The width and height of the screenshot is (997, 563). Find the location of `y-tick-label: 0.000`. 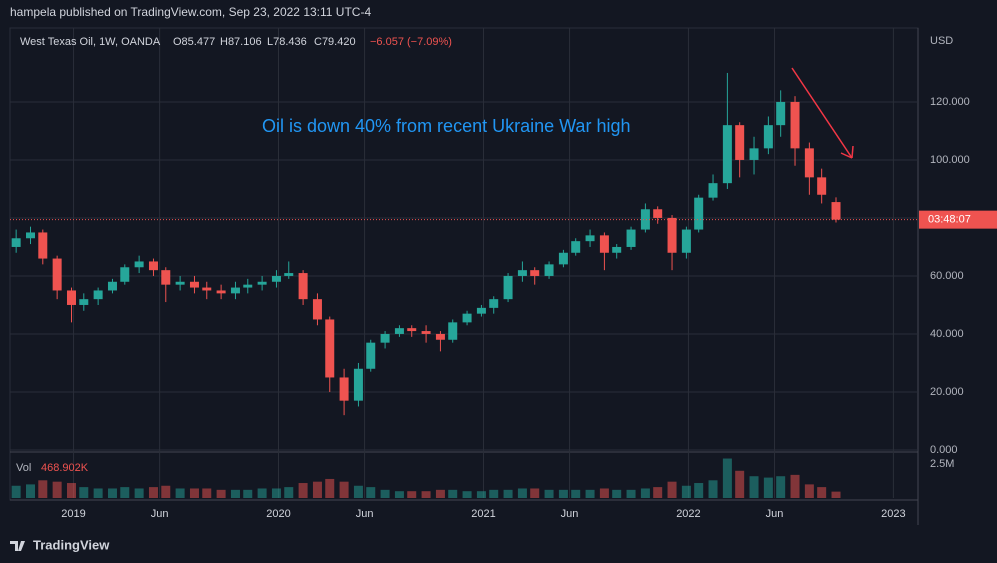

y-tick-label: 0.000 is located at coordinates (944, 450).